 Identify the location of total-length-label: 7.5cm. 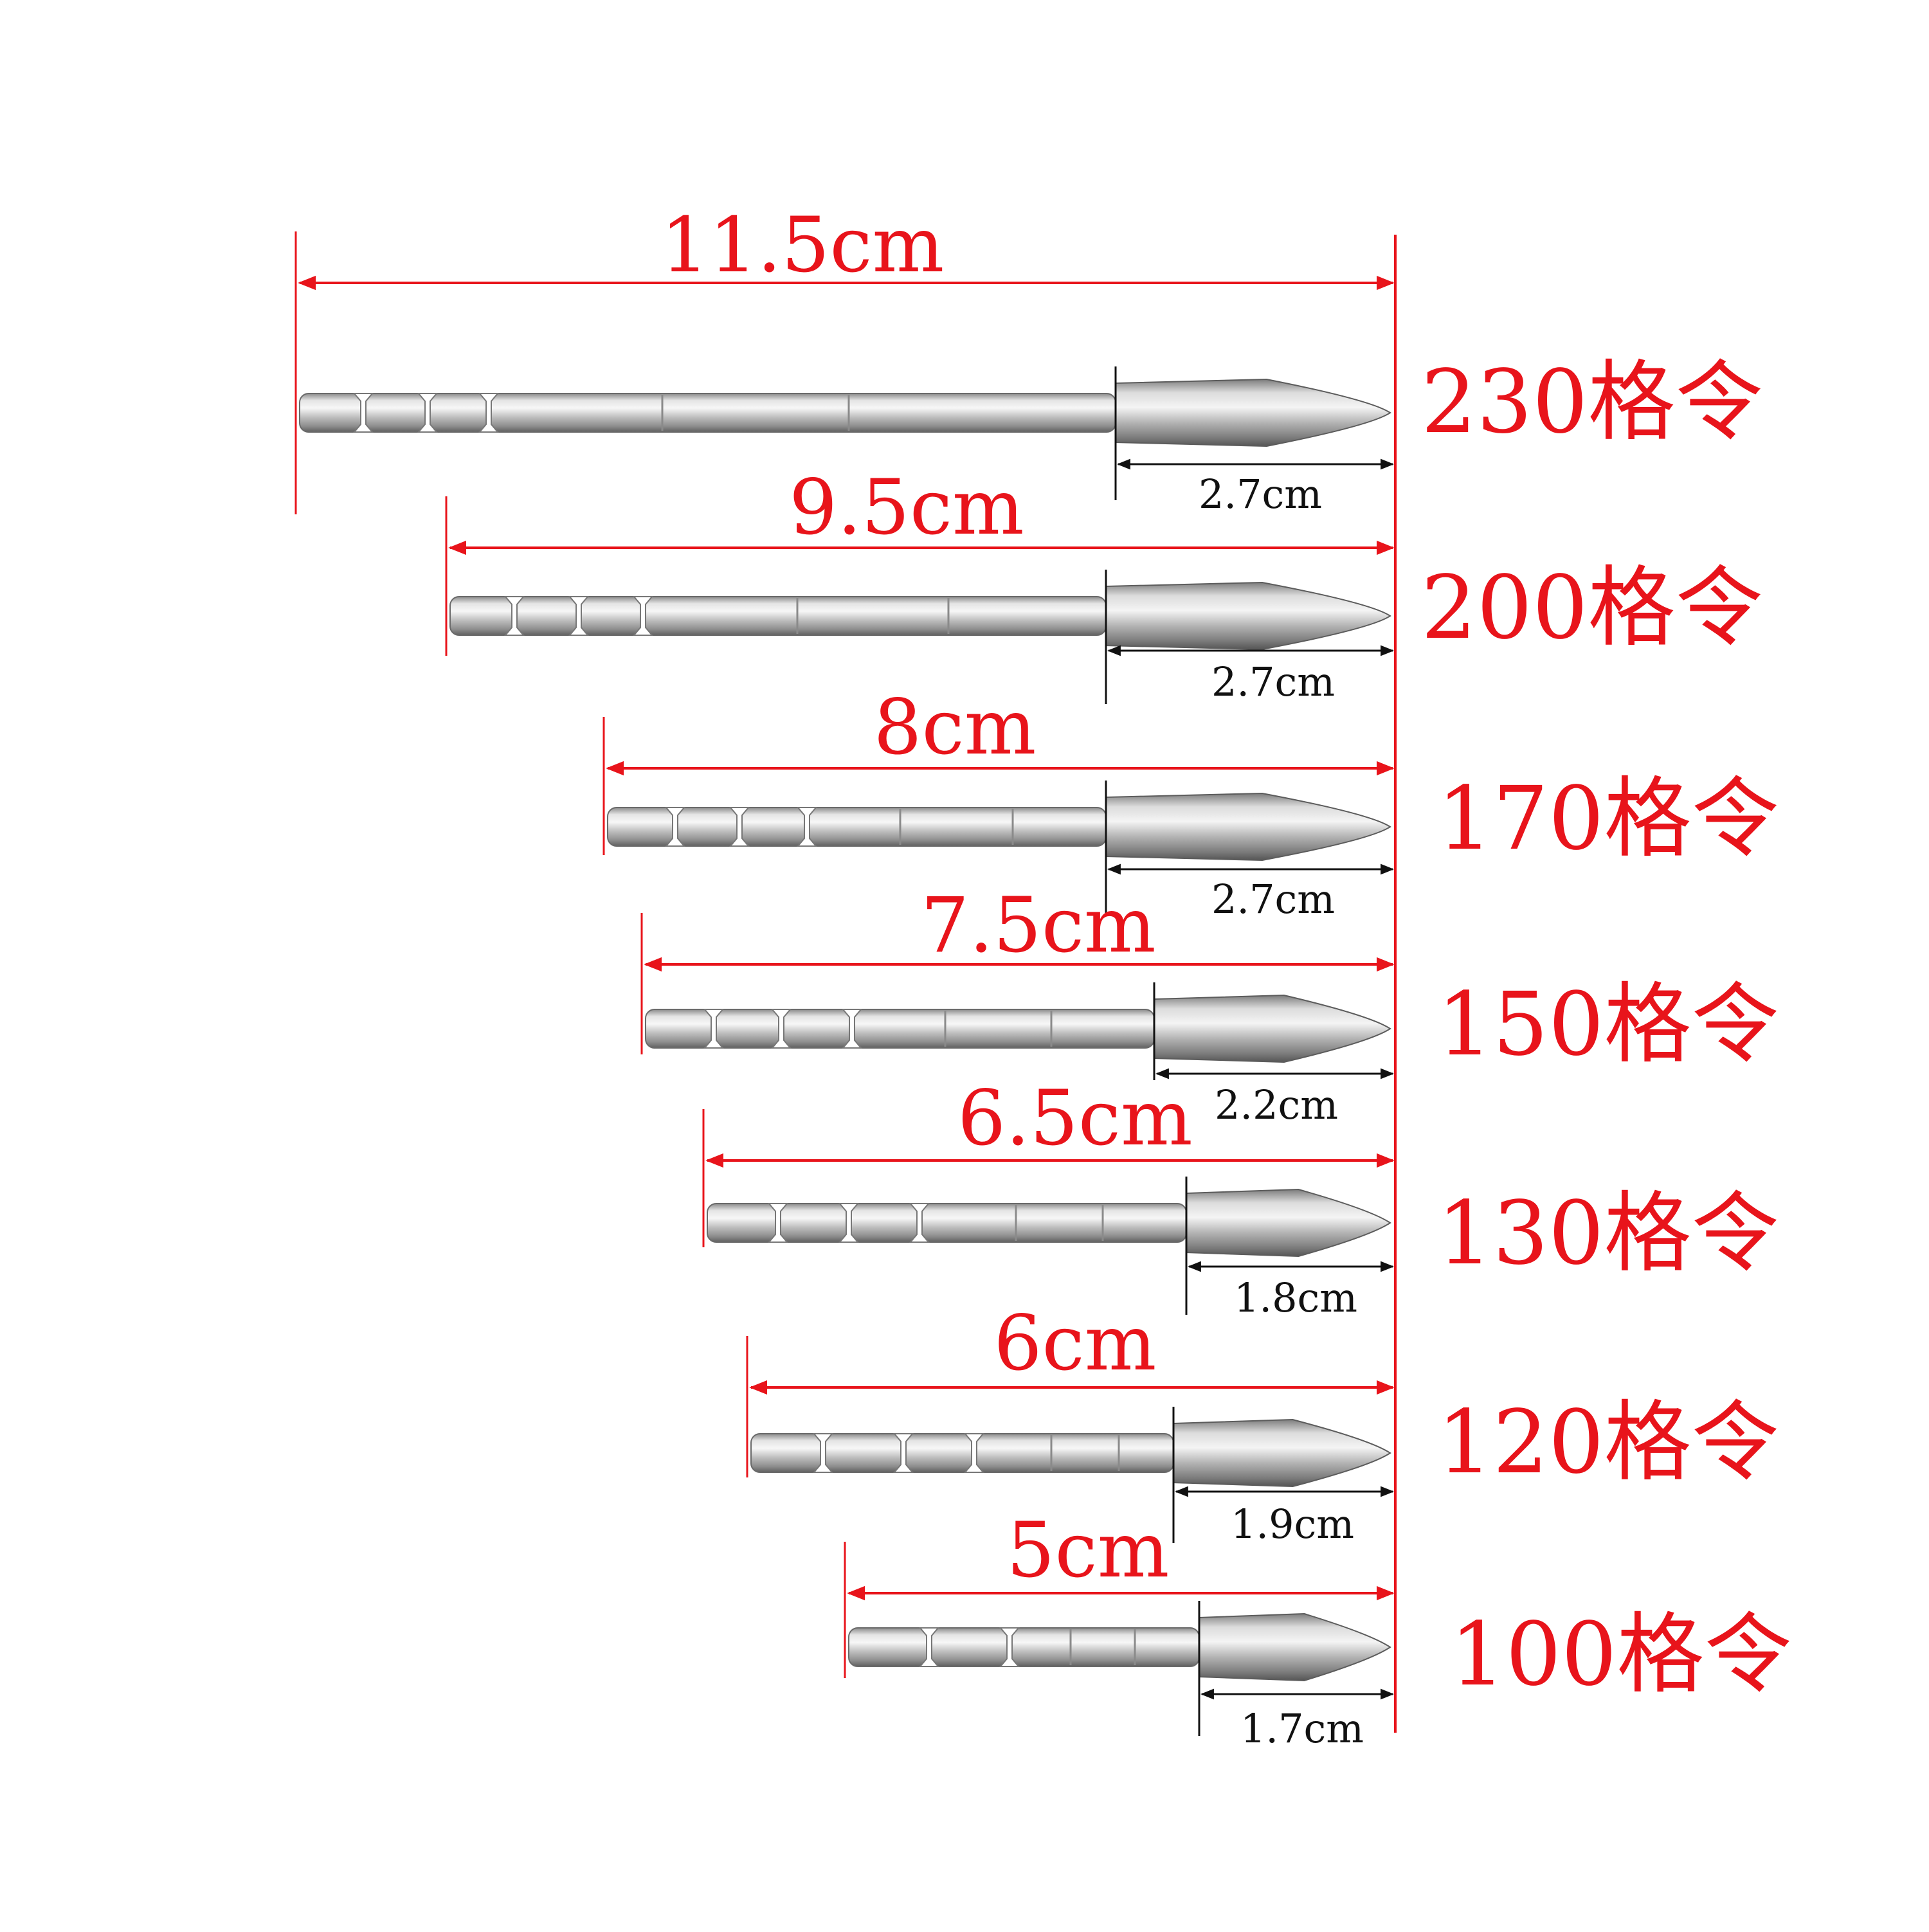
(1038, 925).